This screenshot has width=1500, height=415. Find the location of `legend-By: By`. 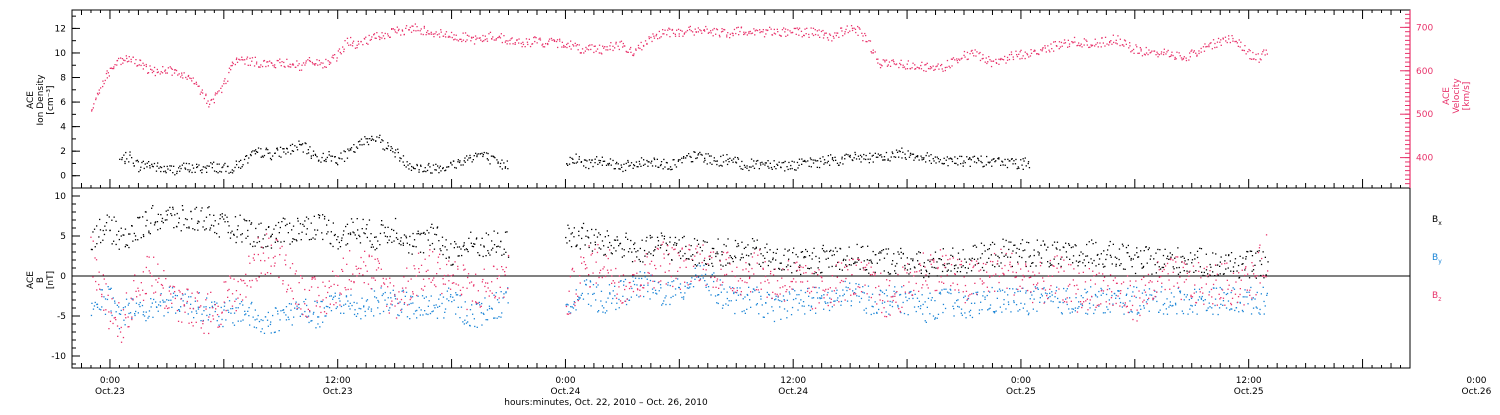

legend-By: By is located at coordinates (1437, 259).